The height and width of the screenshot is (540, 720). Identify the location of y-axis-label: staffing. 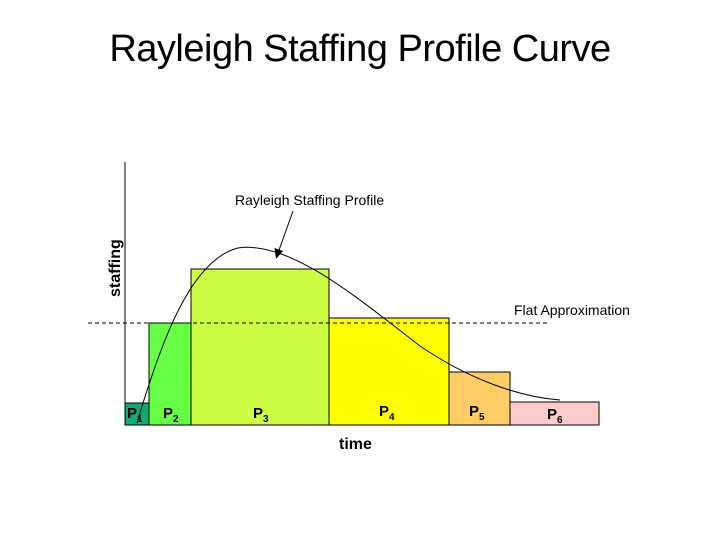
(115, 268).